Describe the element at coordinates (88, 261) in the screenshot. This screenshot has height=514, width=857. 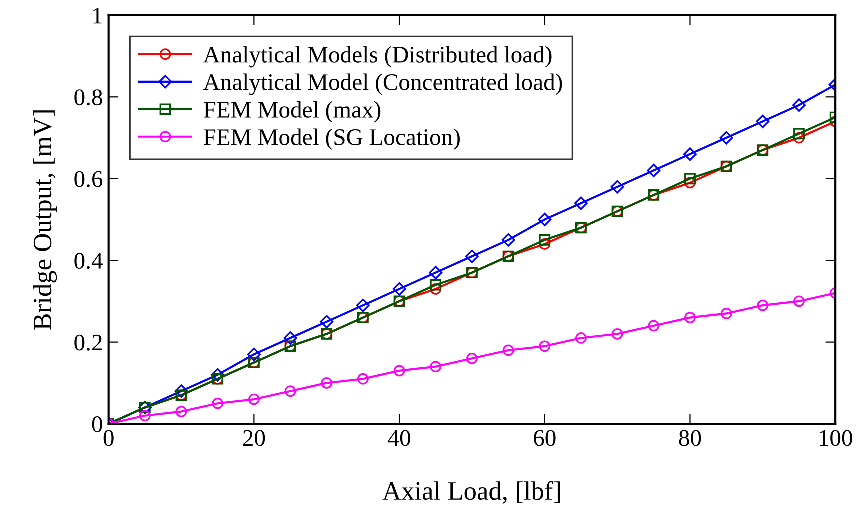
I see `y-tick-label: 0.4` at that location.